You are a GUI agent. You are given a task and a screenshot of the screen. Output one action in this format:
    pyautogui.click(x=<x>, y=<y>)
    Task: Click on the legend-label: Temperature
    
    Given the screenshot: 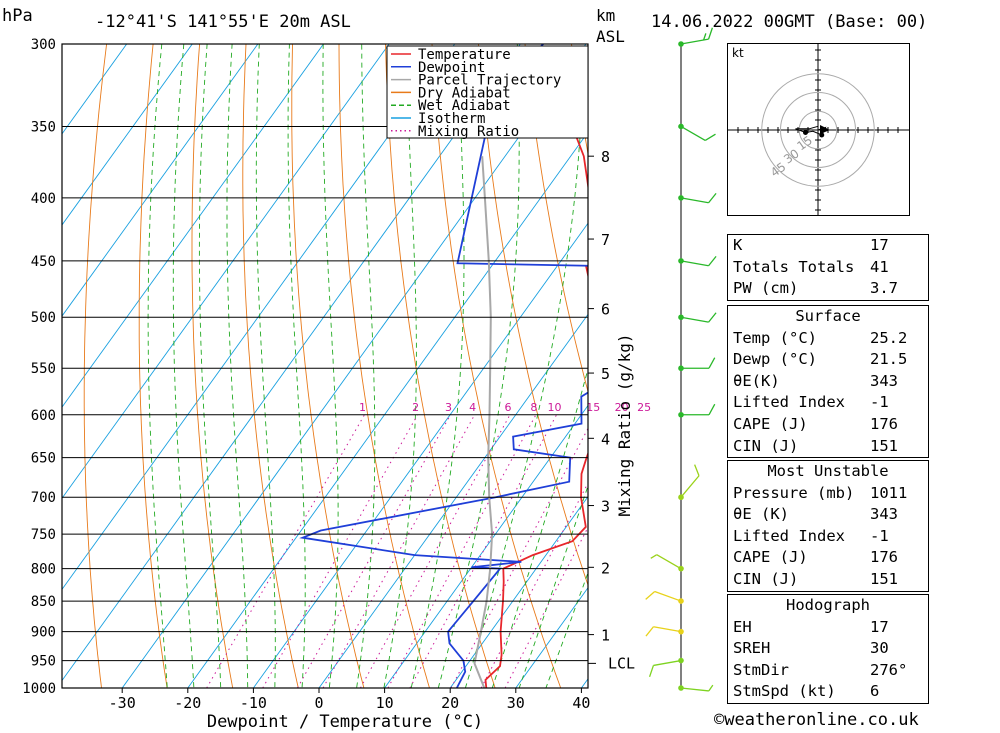 What is the action you would take?
    pyautogui.click(x=464, y=55)
    